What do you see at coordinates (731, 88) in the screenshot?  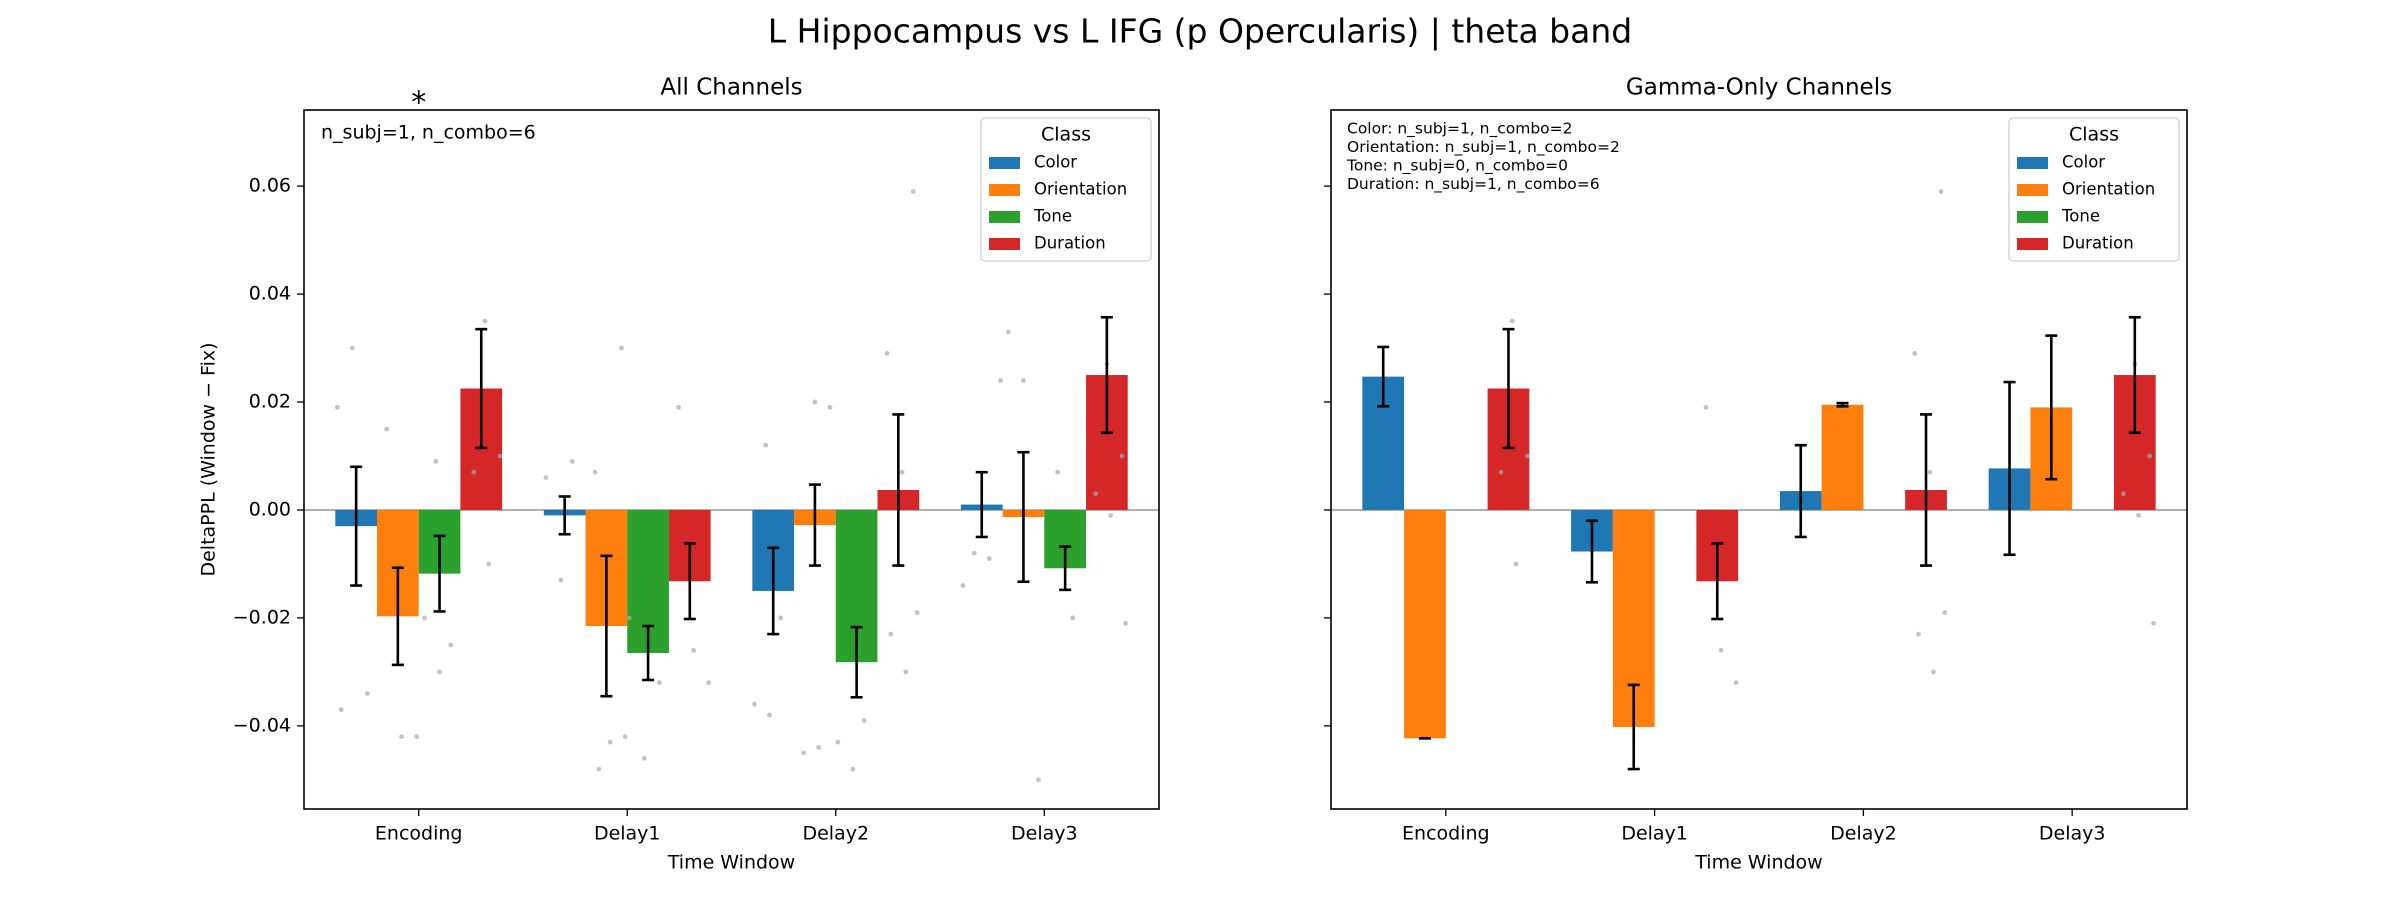 I see `subplot-title: All Channels` at bounding box center [731, 88].